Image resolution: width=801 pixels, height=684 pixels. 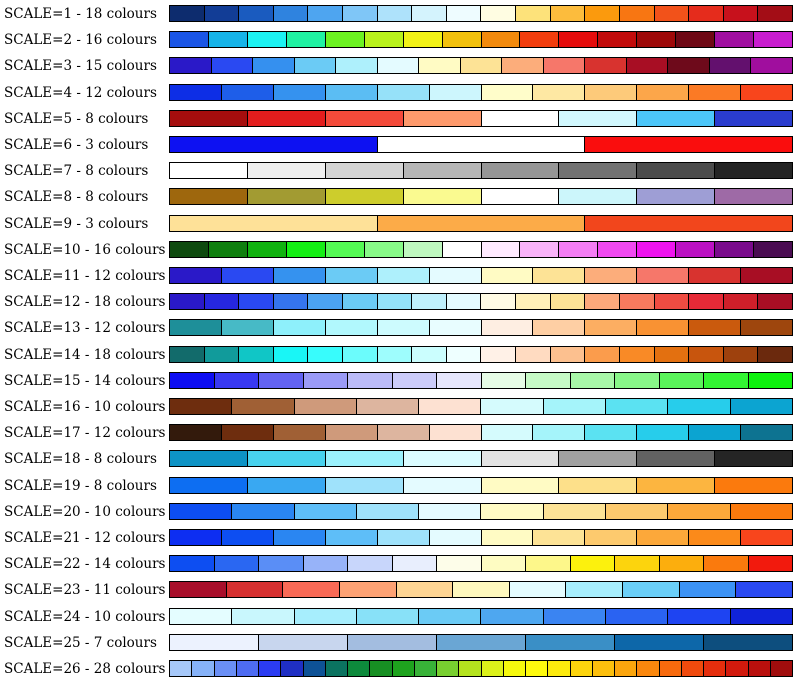 I want to click on scale-row: SCALE=20 - 10 colours, so click(x=400, y=512).